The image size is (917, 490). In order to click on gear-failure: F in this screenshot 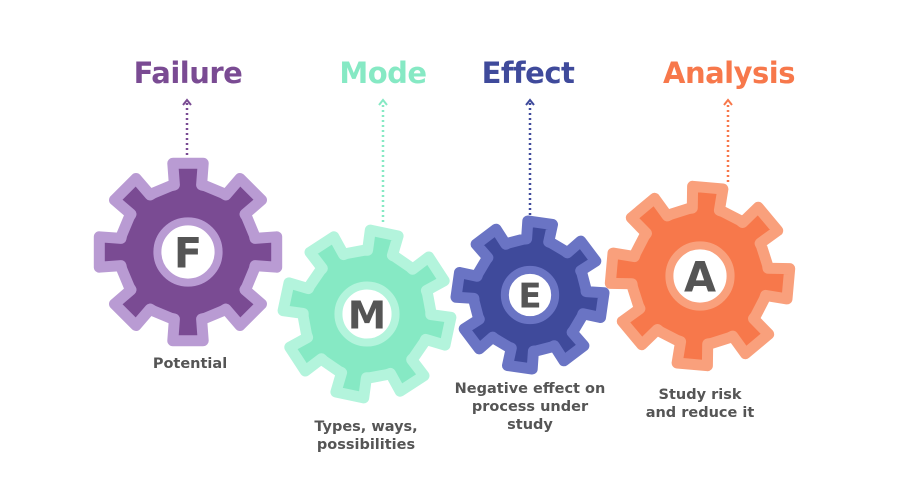, I will do `click(188, 222)`.